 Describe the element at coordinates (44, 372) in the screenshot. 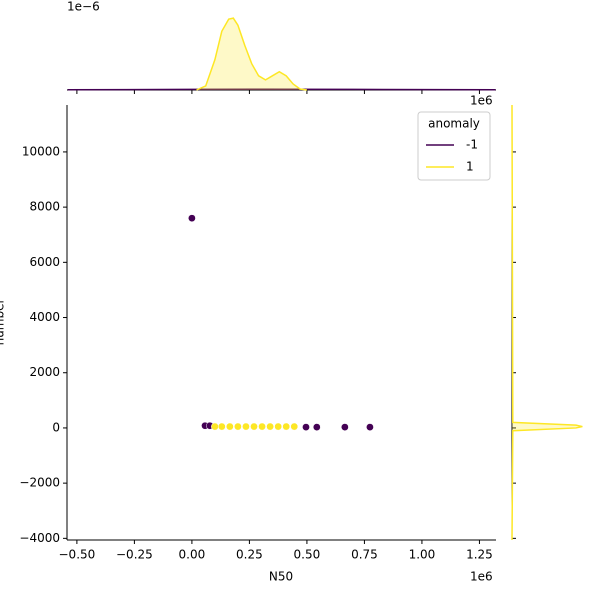

I see `y-tick-label: 2000` at that location.